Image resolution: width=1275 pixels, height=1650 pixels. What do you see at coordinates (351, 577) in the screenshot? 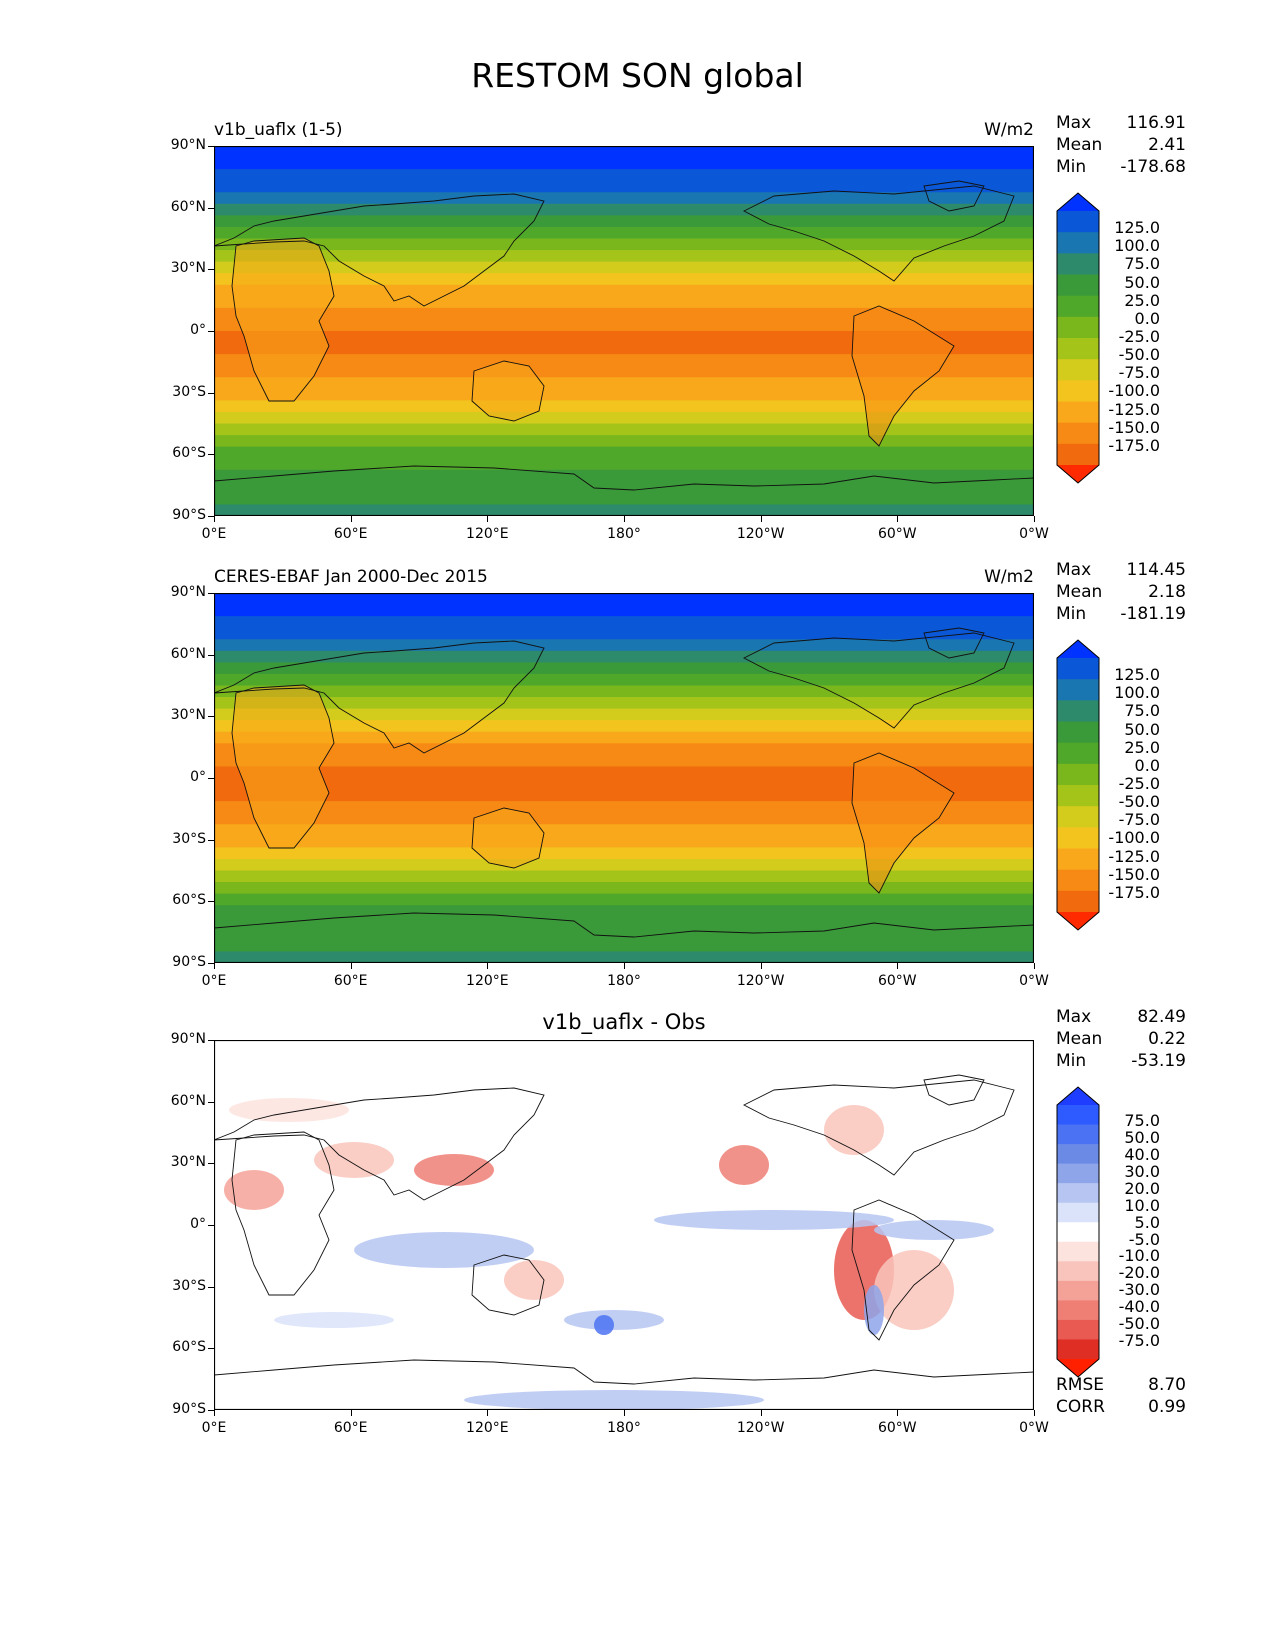
I see `panel-title-left: CERES-EBAF Jan 2000-Dec 2015` at bounding box center [351, 577].